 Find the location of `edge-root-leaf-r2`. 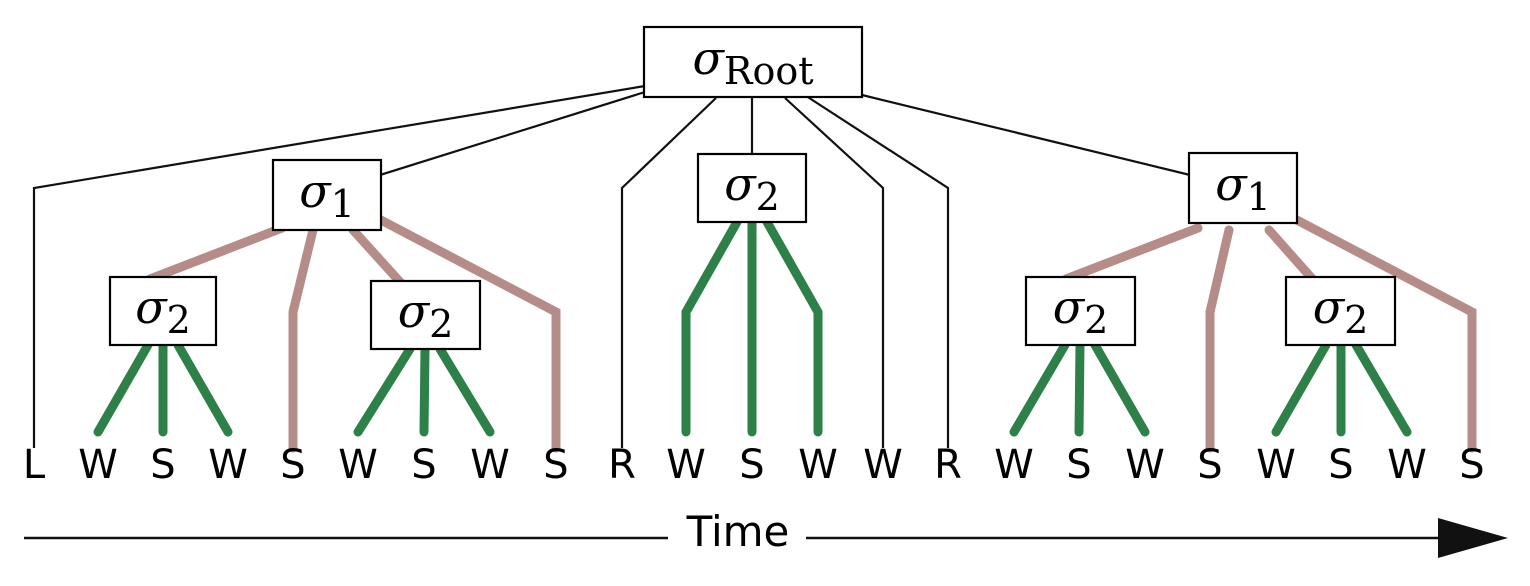

edge-root-leaf-r2 is located at coordinates (874, 269).